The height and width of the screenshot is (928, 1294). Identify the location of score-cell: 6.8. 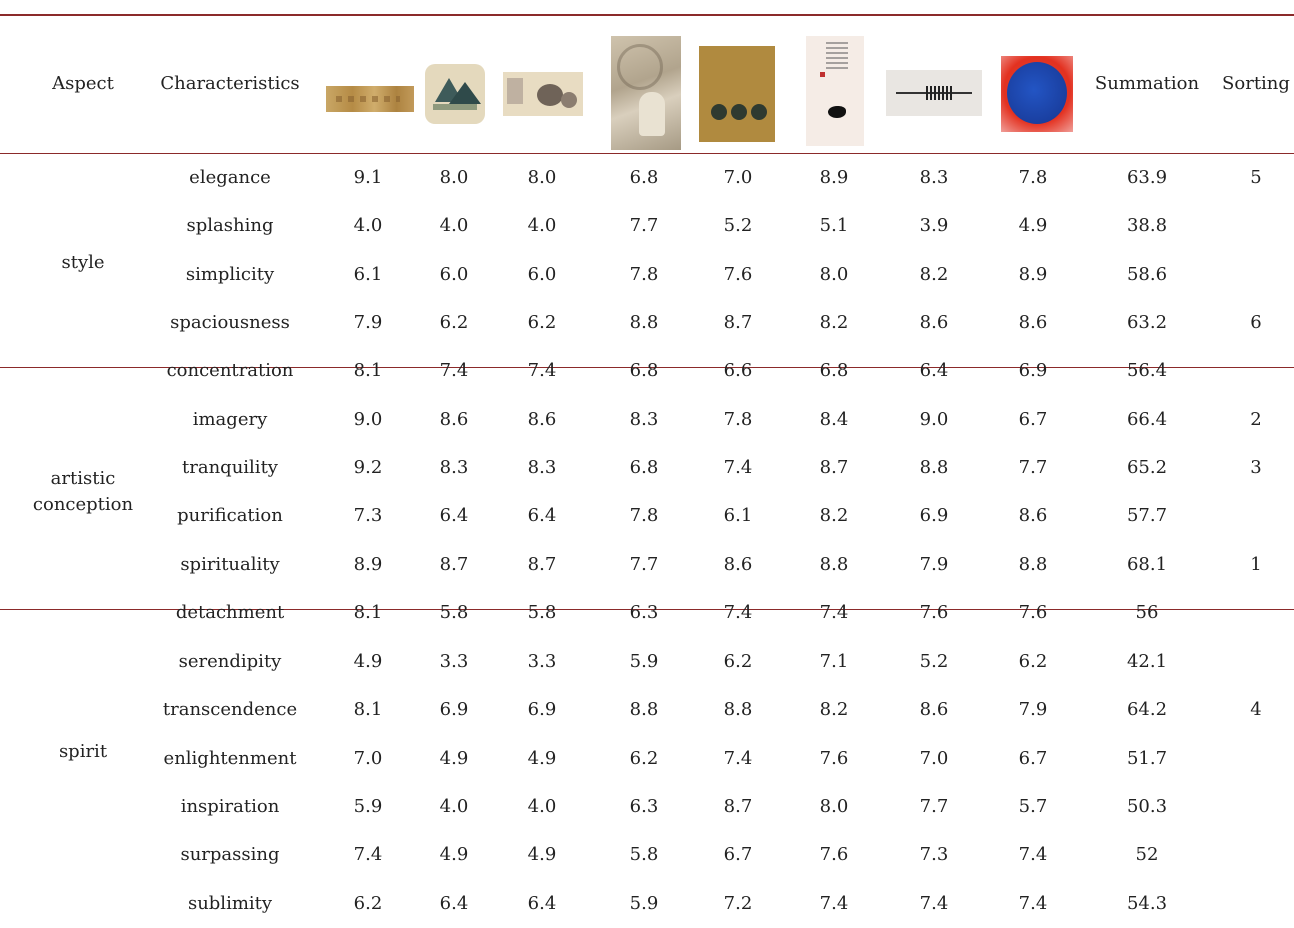
(644, 371).